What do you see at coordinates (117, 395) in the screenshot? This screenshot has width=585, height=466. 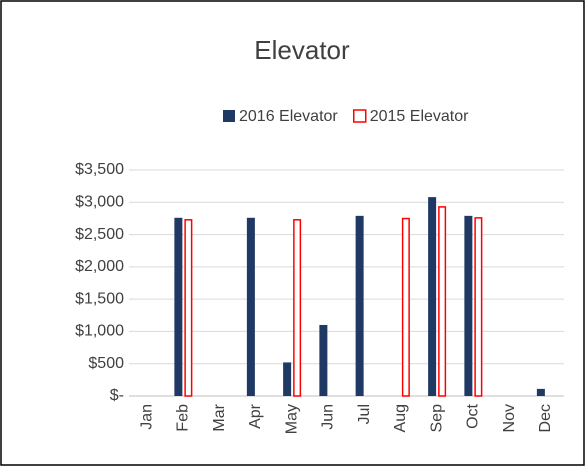 I see `y-tick-label: $-` at bounding box center [117, 395].